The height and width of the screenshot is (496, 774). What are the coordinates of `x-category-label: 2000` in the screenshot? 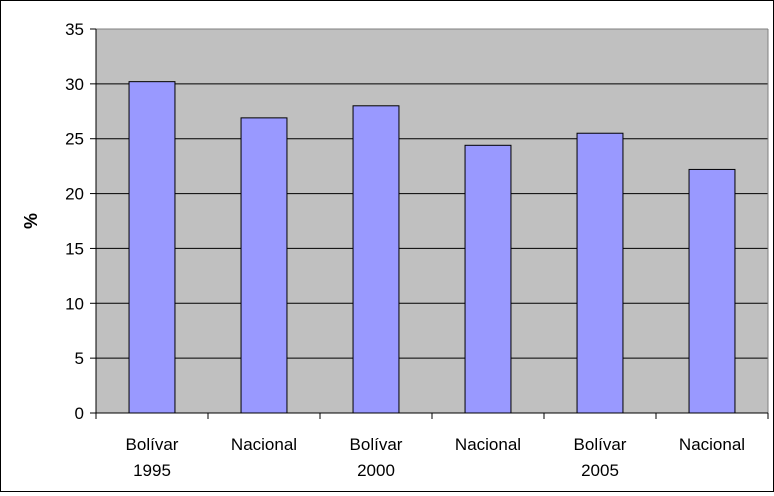 It's located at (376, 470).